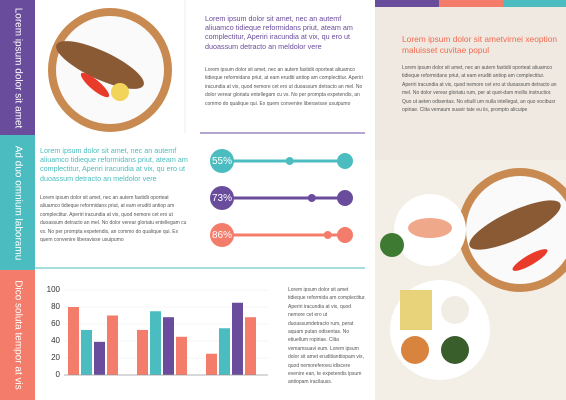 Image resolution: width=566 pixels, height=400 pixels. Describe the element at coordinates (55, 357) in the screenshot. I see `y-tick-label: 20` at that location.